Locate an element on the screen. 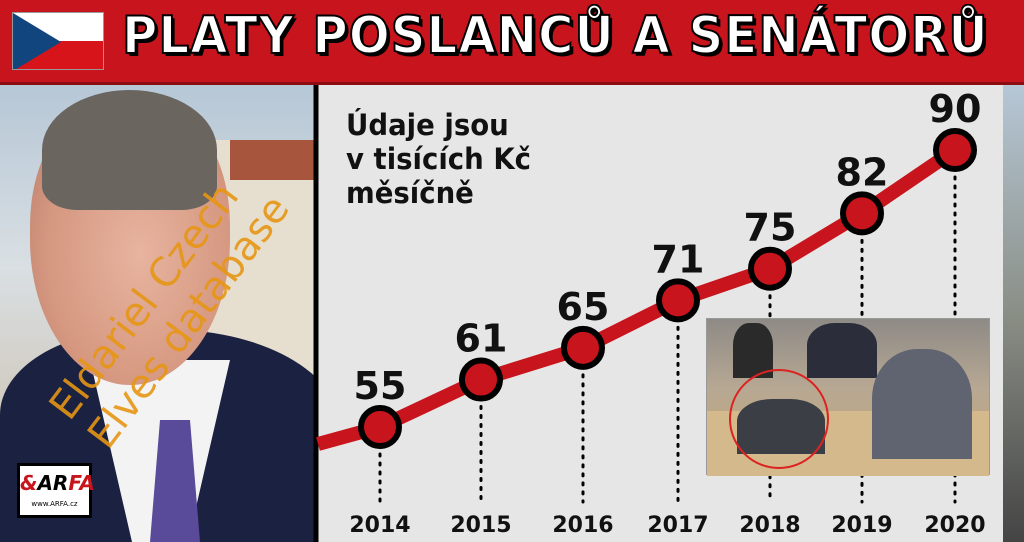 The image size is (1024, 542). data-label: 65 is located at coordinates (583, 307).